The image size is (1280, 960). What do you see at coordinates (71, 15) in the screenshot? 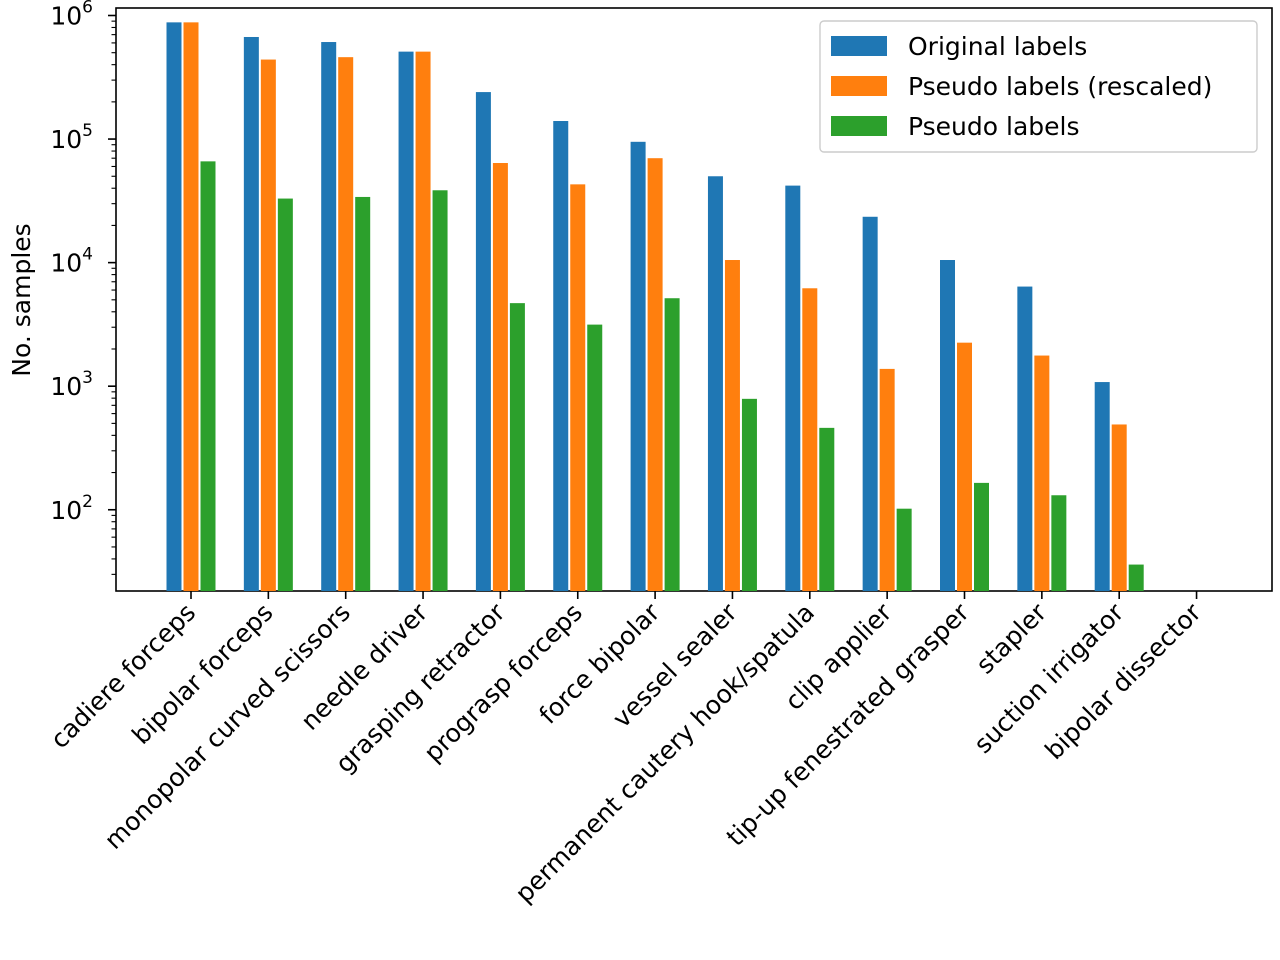
I see `y-tick-label-5: 106` at bounding box center [71, 15].